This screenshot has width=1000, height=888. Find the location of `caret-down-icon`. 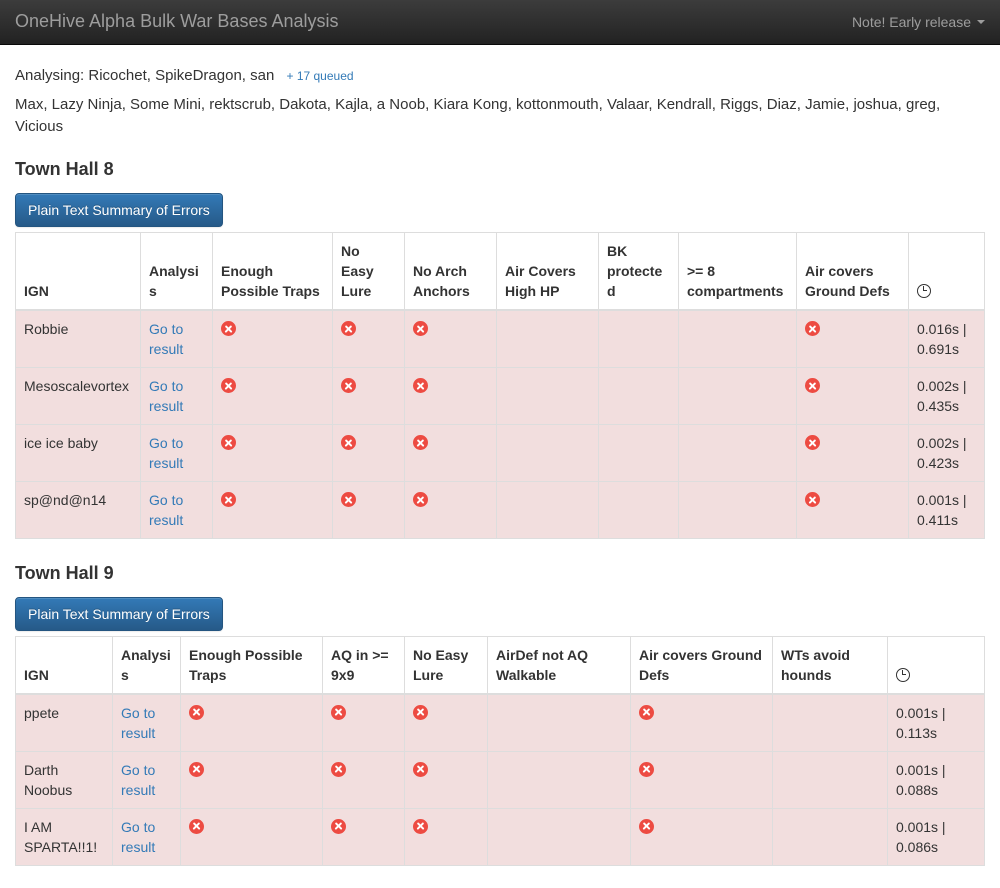

caret-down-icon is located at coordinates (981, 21).